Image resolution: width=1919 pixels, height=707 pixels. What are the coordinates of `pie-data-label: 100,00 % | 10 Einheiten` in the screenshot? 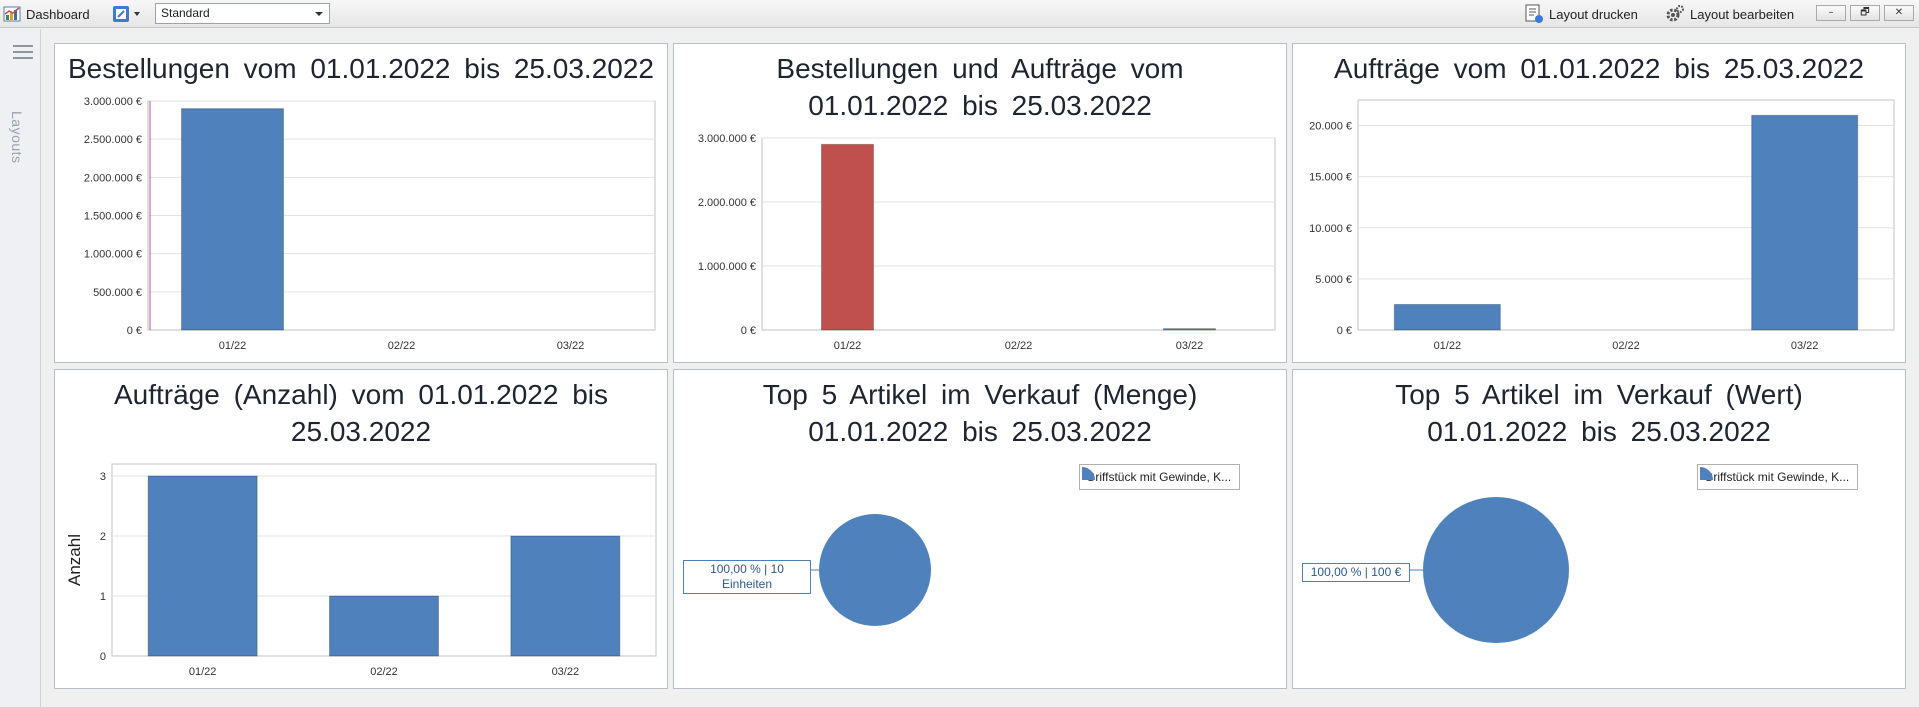 It's located at (747, 577).